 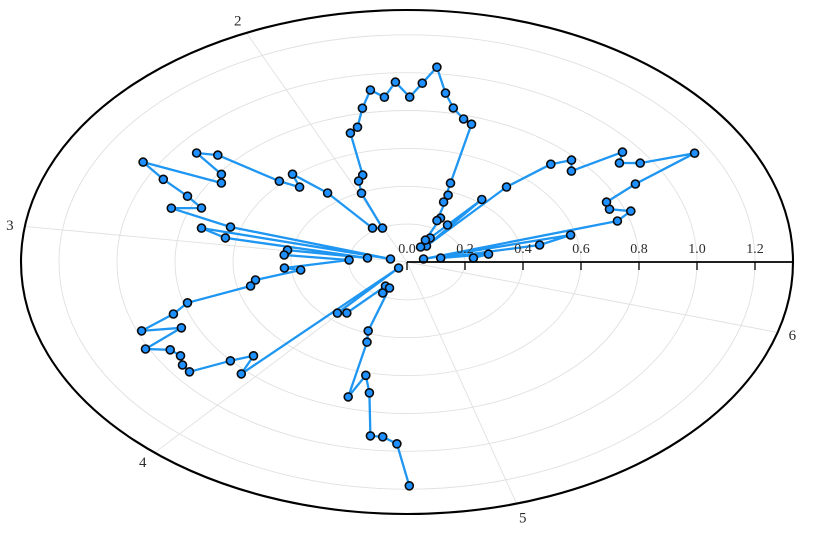 I want to click on r-tick-label: 0.8, so click(x=639, y=249).